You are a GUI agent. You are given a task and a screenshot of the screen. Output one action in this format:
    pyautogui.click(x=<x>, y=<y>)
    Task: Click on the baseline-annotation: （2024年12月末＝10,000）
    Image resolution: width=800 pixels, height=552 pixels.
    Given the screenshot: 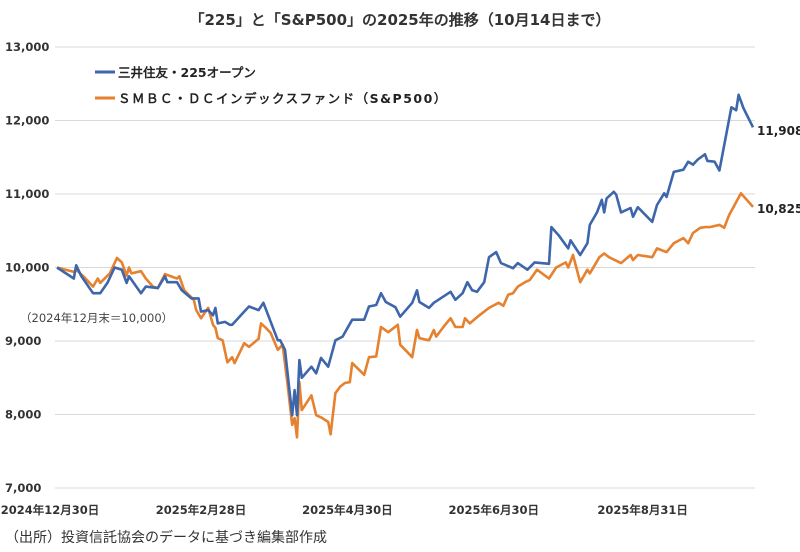 What is the action you would take?
    pyautogui.click(x=96, y=318)
    